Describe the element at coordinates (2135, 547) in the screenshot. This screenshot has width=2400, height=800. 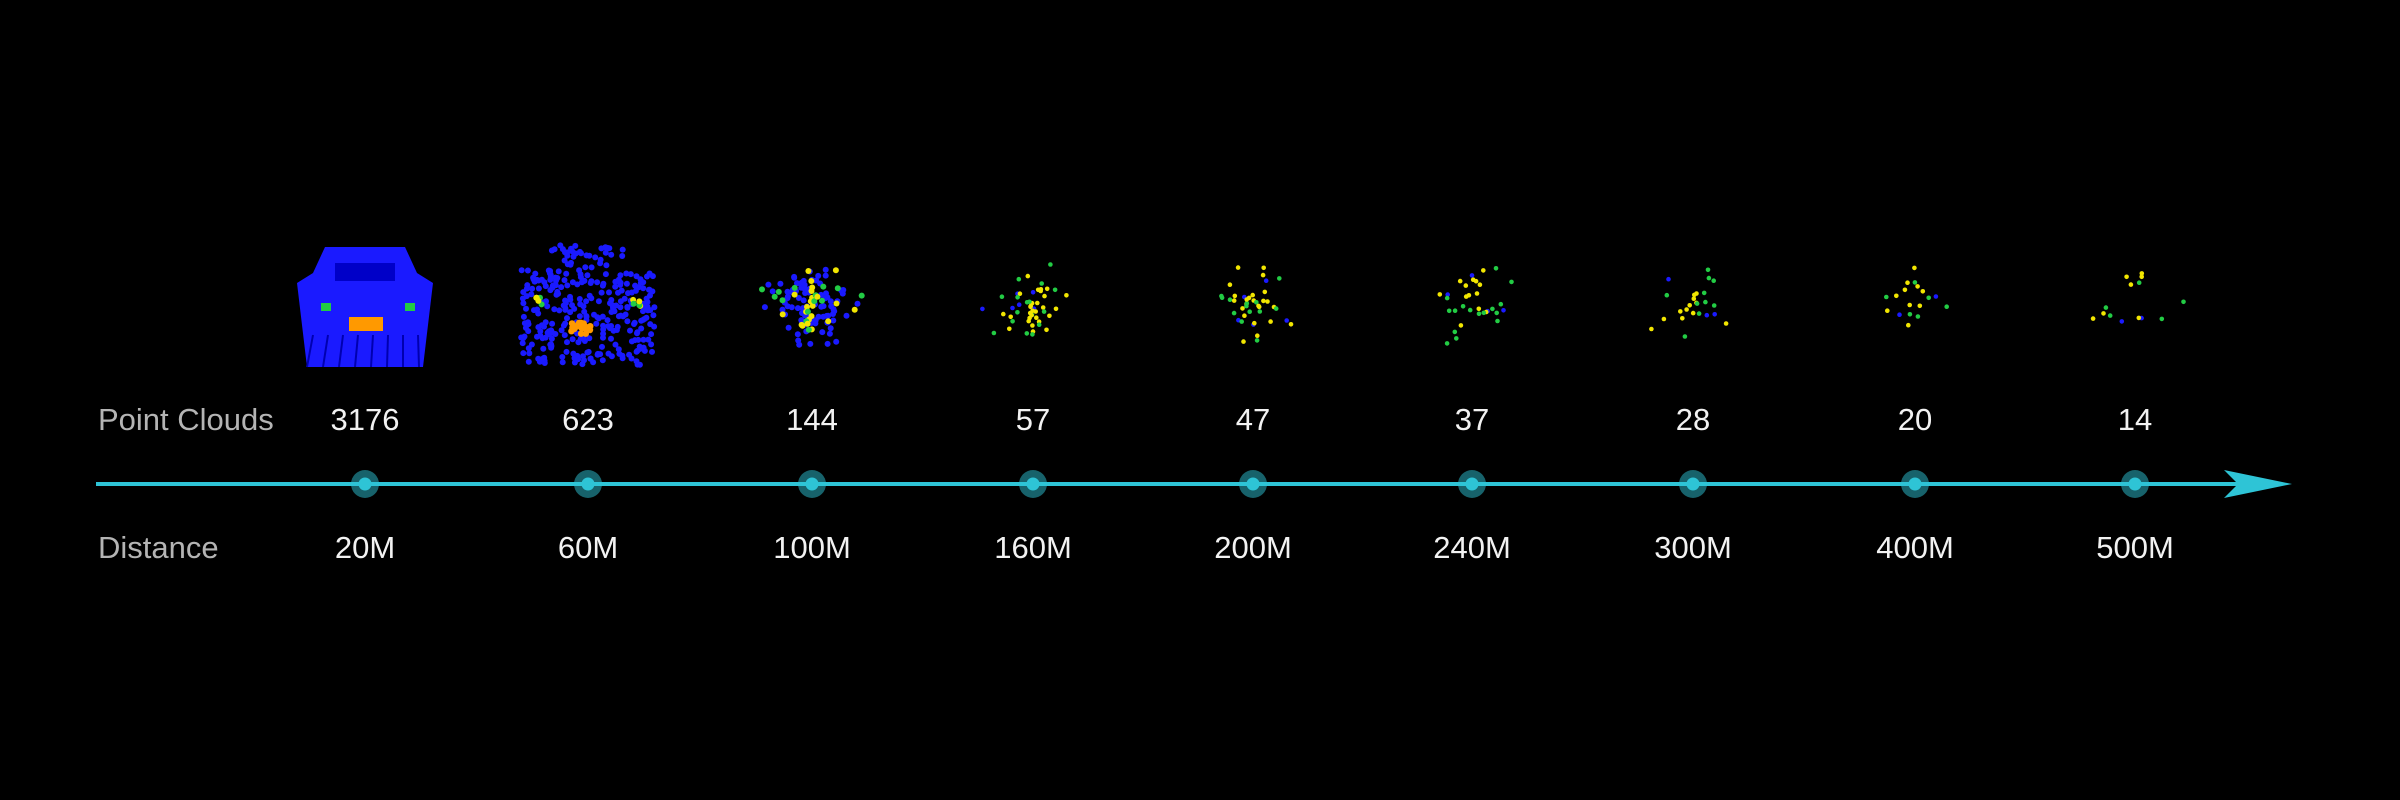
I see `distance-label: 500M` at that location.